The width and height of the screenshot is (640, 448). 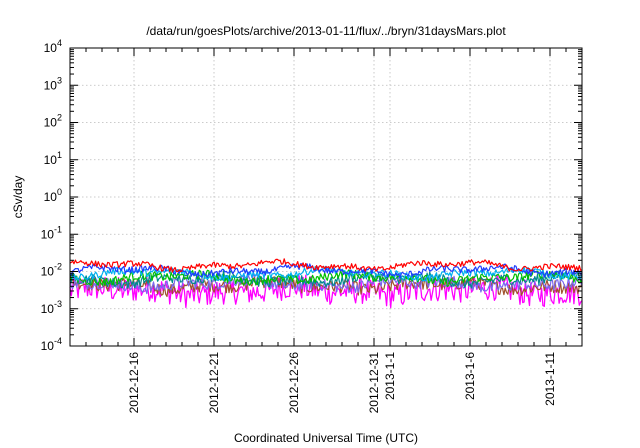 I want to click on x-axis-label: Coordinated Universal Time (UTC), so click(x=326, y=438).